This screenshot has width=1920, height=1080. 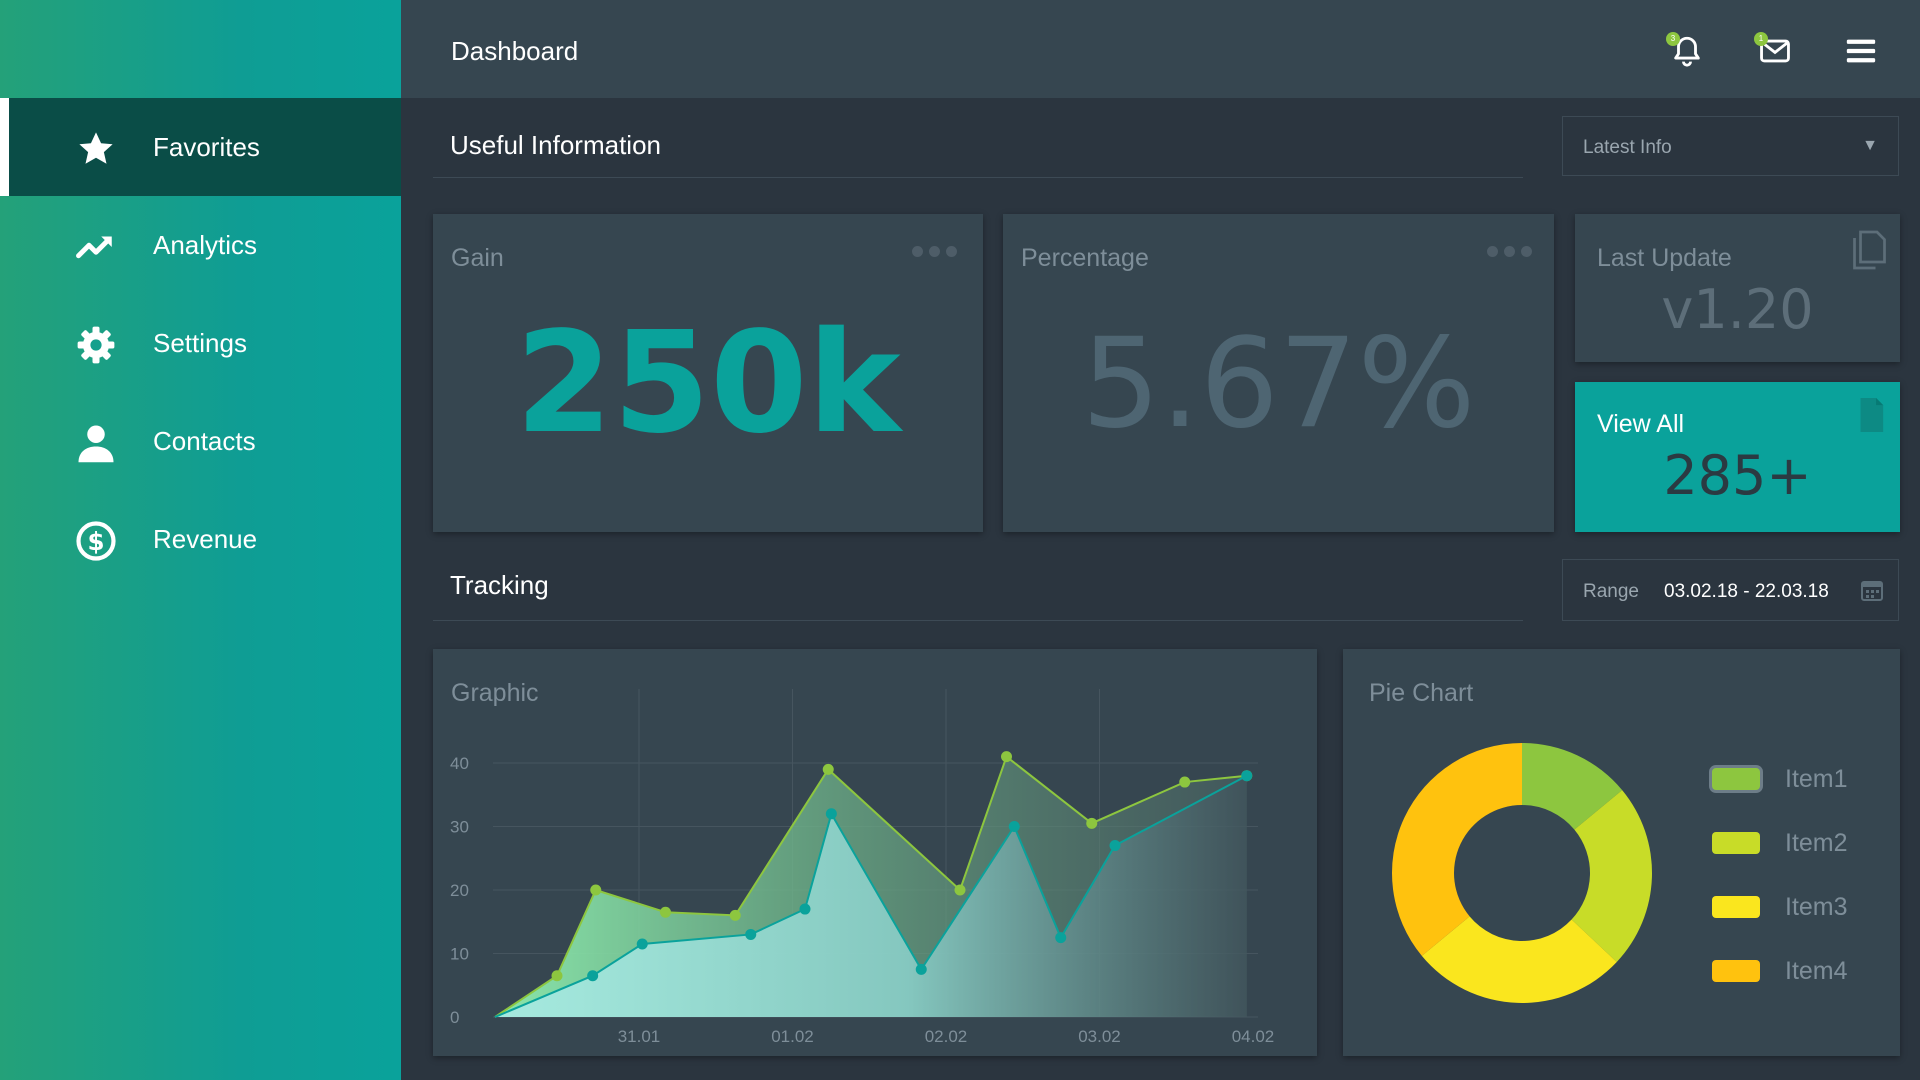 I want to click on donut-chart, so click(x=1522, y=873).